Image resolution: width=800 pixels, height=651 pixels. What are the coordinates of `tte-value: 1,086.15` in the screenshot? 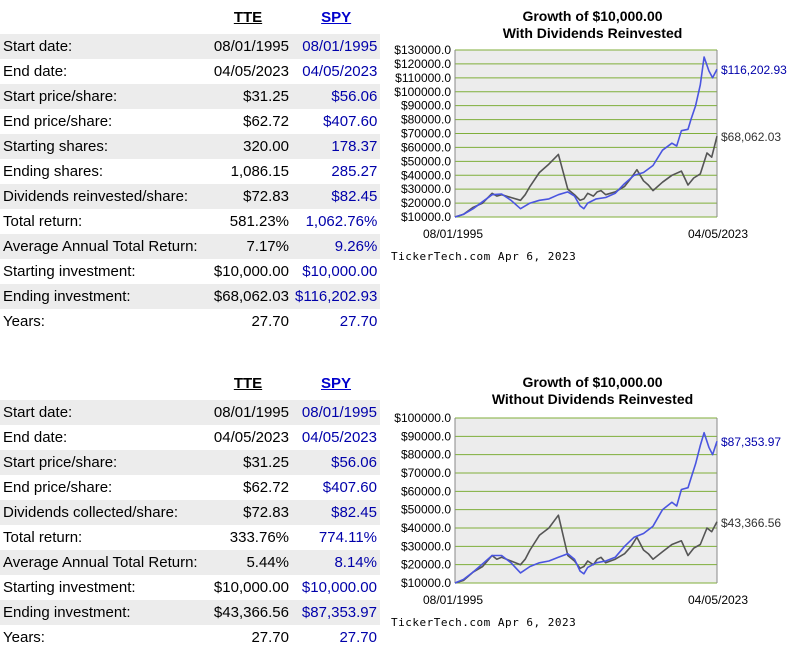 It's located at (259, 171).